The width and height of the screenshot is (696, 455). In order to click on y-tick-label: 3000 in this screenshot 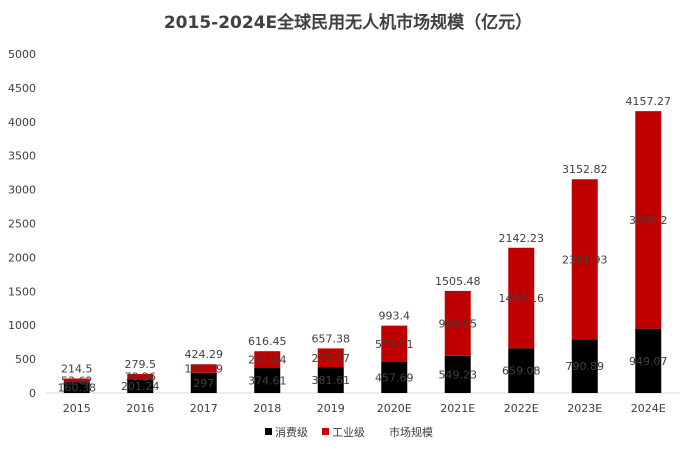, I will do `click(22, 190)`.